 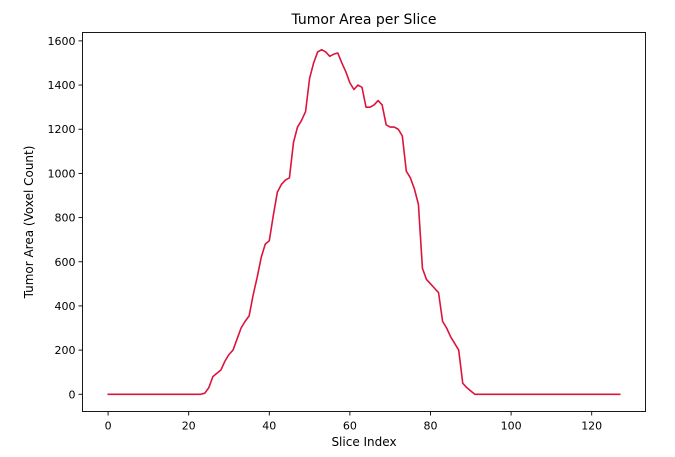 What do you see at coordinates (62, 41) in the screenshot?
I see `y-tick-label: 1600` at bounding box center [62, 41].